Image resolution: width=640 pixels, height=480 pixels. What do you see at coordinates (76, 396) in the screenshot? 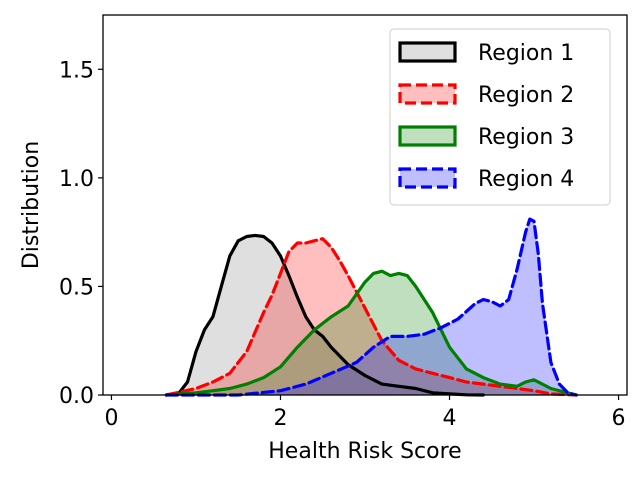
I see `y-tick-label: 0.0` at bounding box center [76, 396].